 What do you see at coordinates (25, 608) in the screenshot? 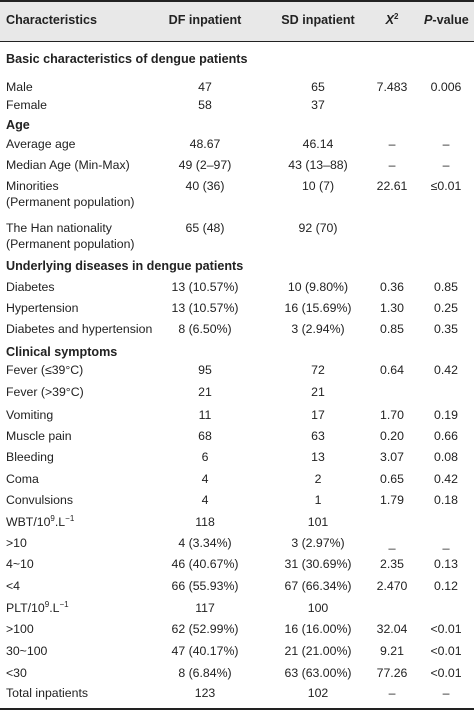
I see `row-label-text: PLT/10` at bounding box center [25, 608].